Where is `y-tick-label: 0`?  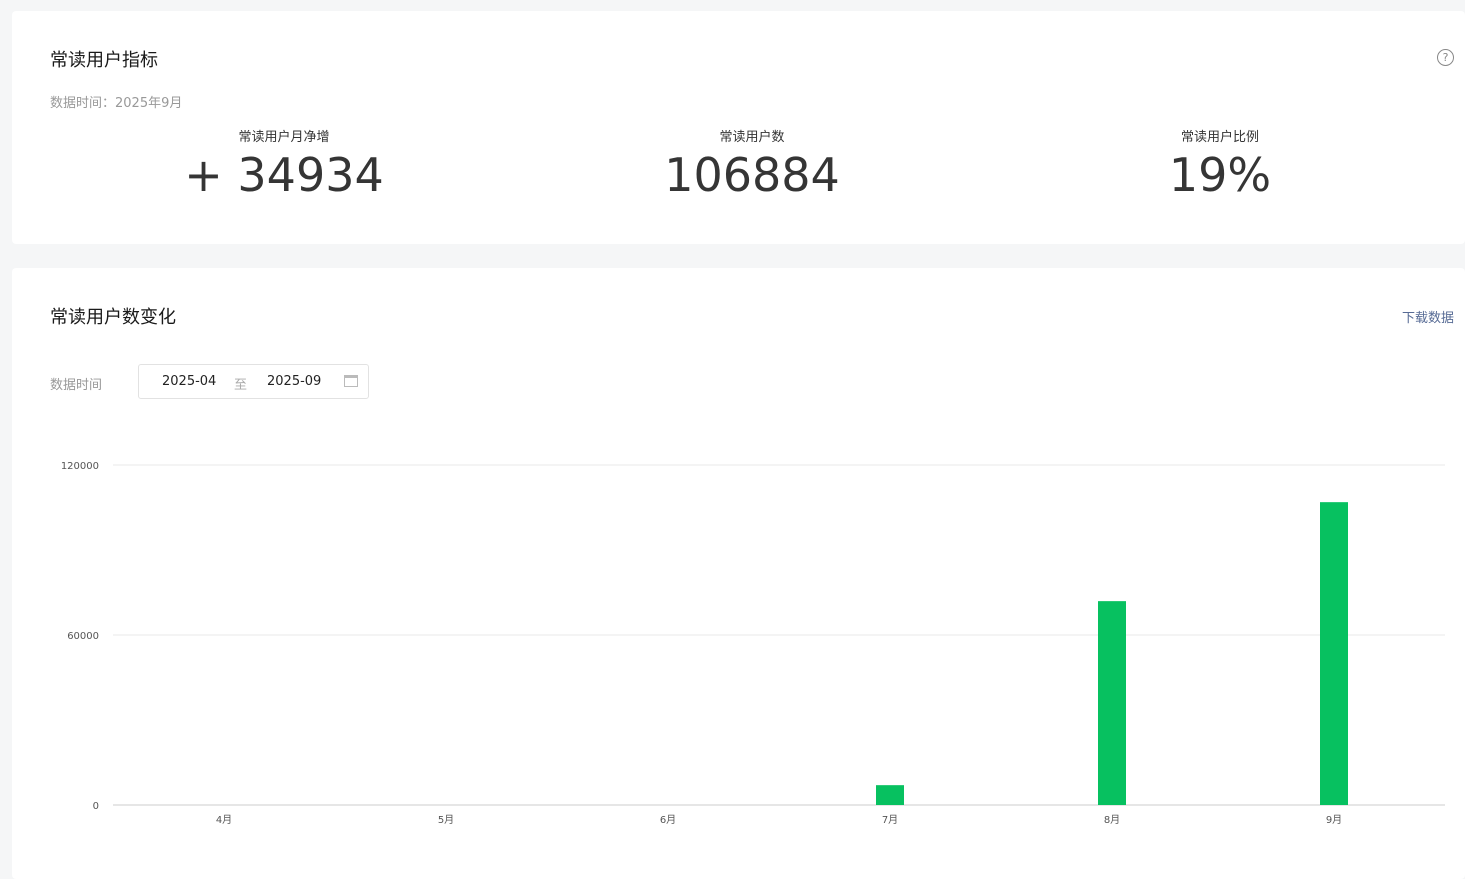 y-tick-label: 0 is located at coordinates (96, 806).